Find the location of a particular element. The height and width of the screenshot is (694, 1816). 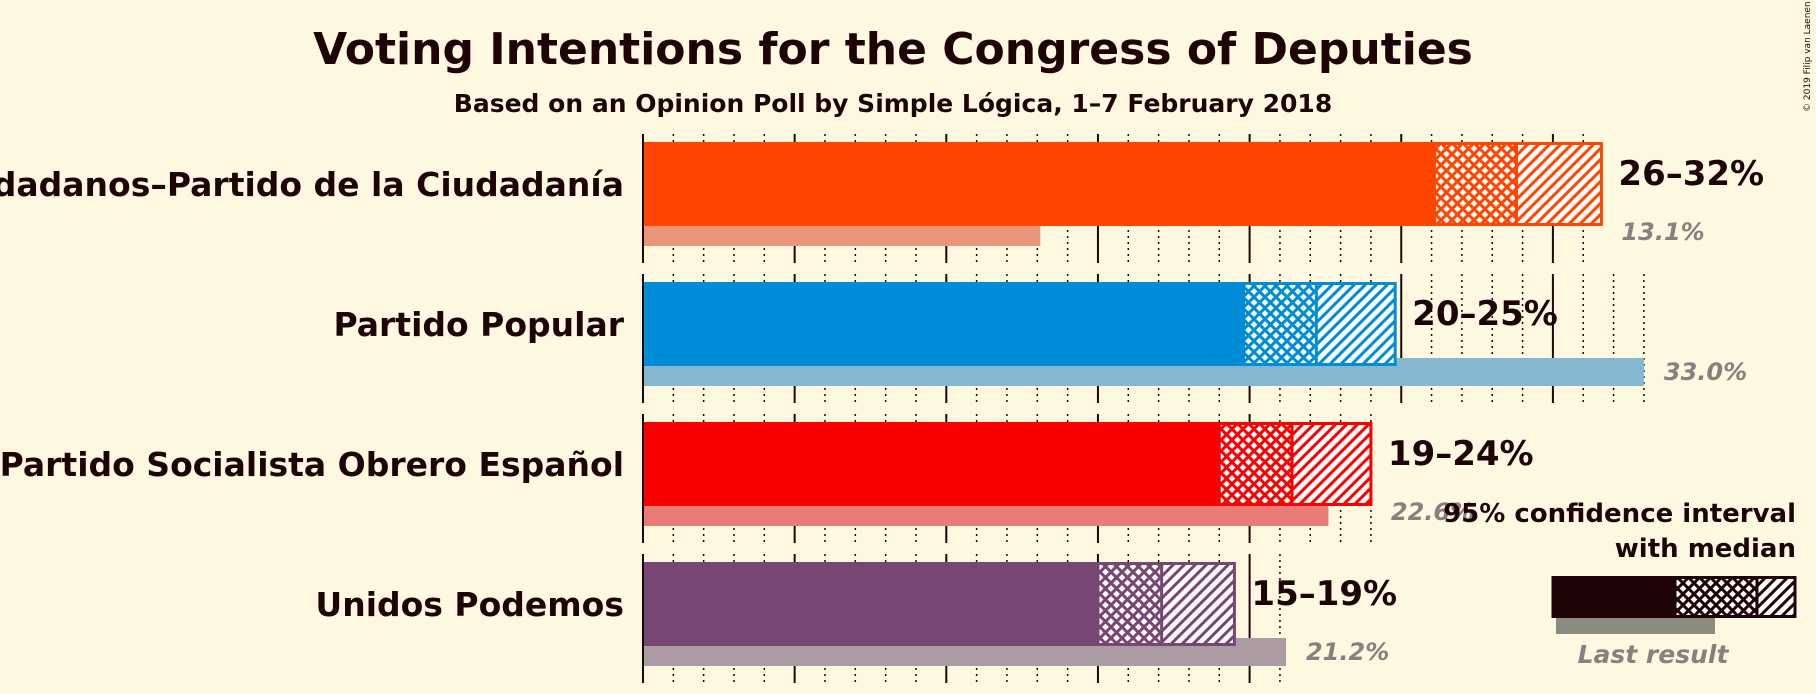

party-label: Unidos Podemos is located at coordinates (469, 604).